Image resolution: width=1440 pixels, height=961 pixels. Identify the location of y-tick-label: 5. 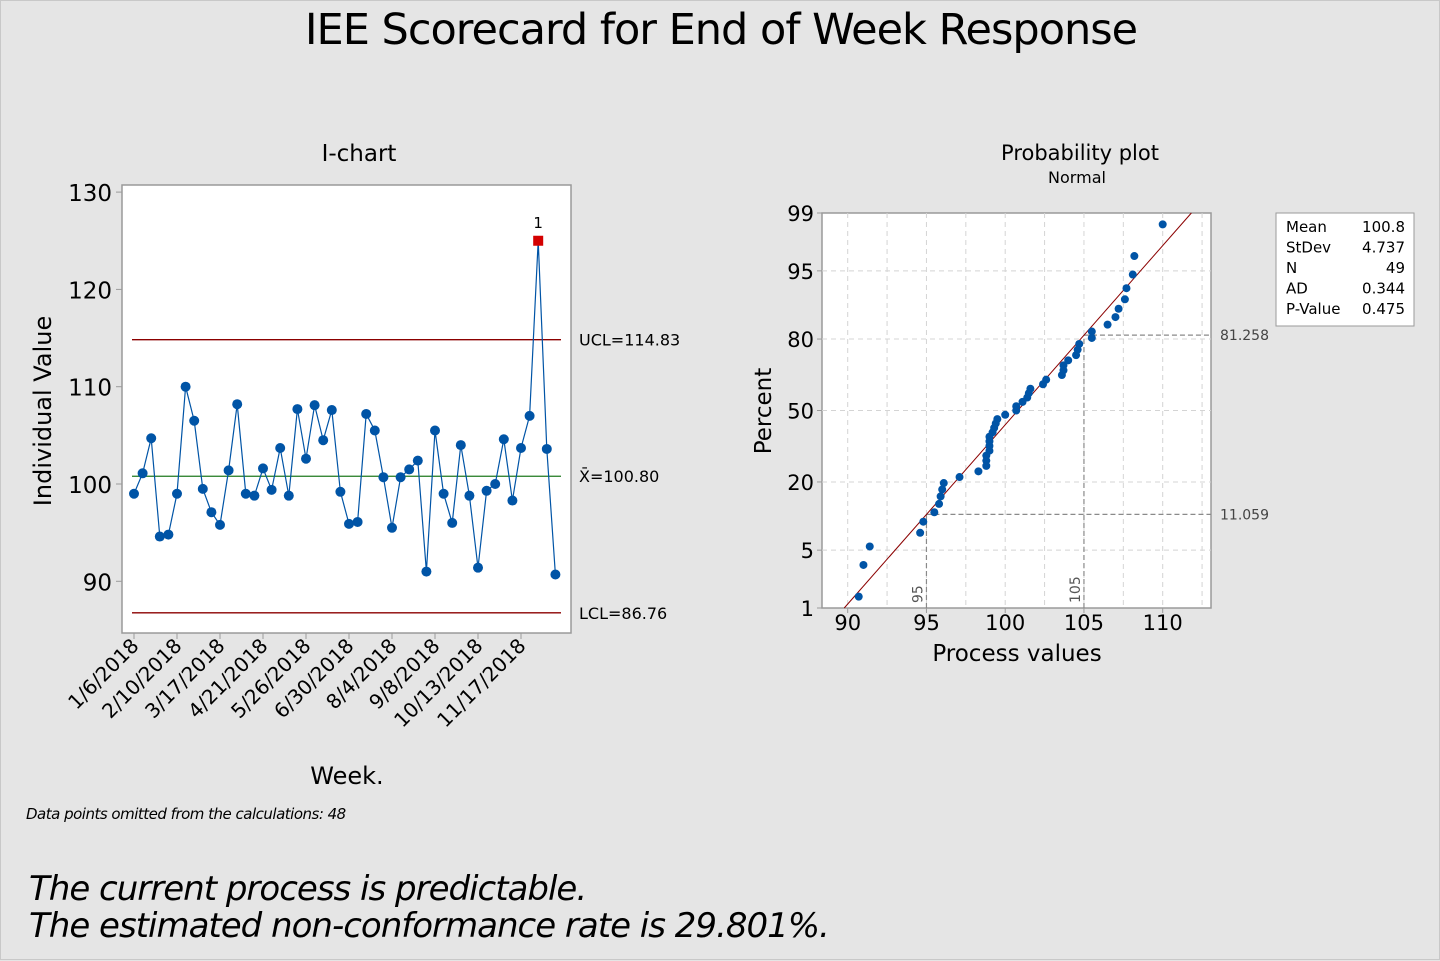
(807, 551).